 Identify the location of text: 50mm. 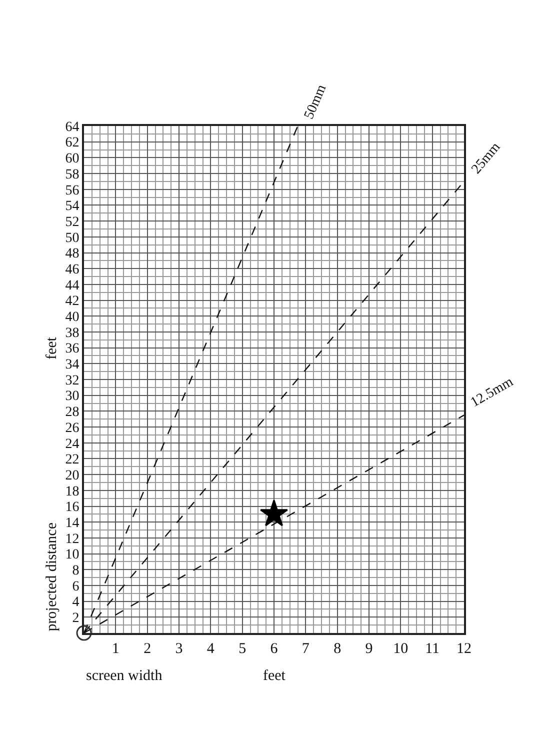
(316, 102).